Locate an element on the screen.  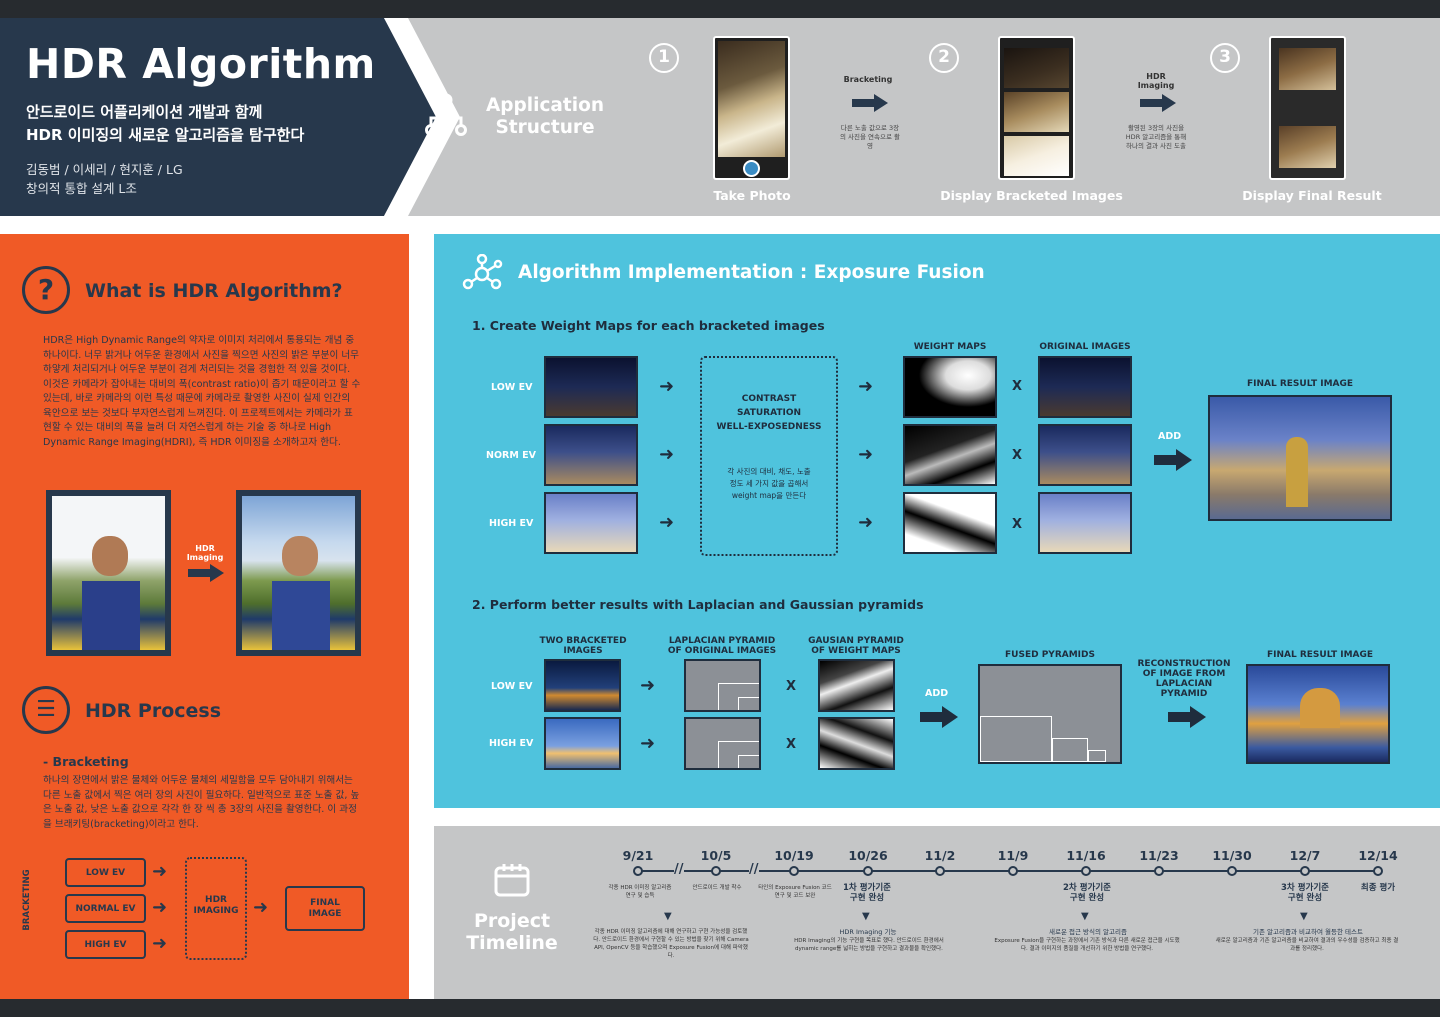
weight-map-high-ev is located at coordinates (950, 523).